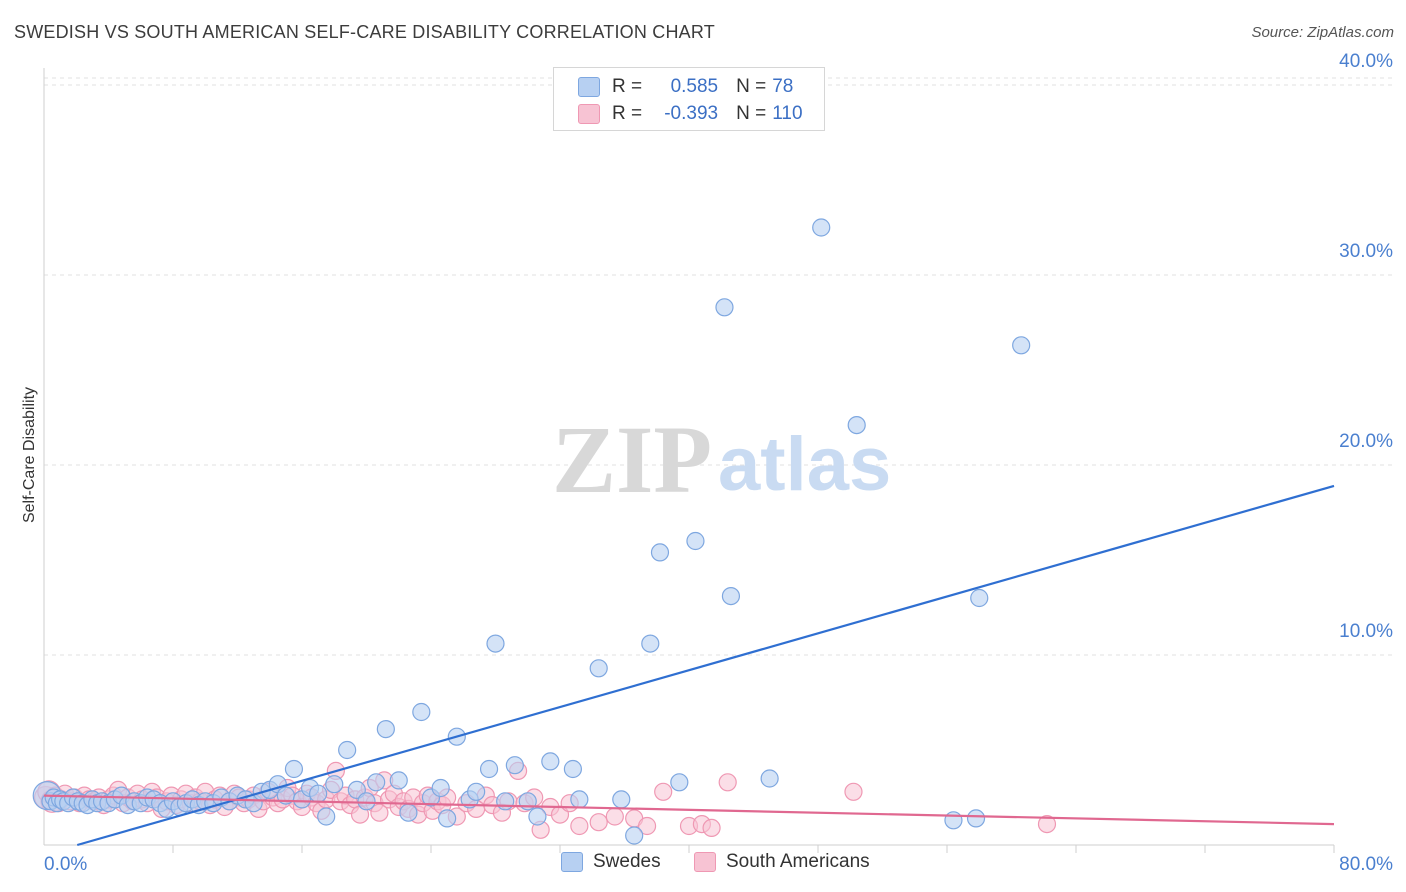 This screenshot has width=1406, height=892. What do you see at coordinates (783, 86) in the screenshot?
I see `n-value: 78` at bounding box center [783, 86].